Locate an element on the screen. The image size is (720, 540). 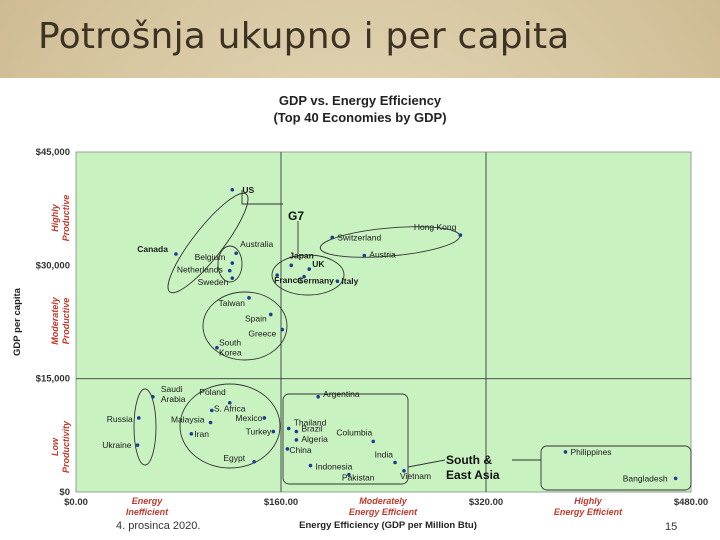
point-label: S. Africa is located at coordinates (230, 408).